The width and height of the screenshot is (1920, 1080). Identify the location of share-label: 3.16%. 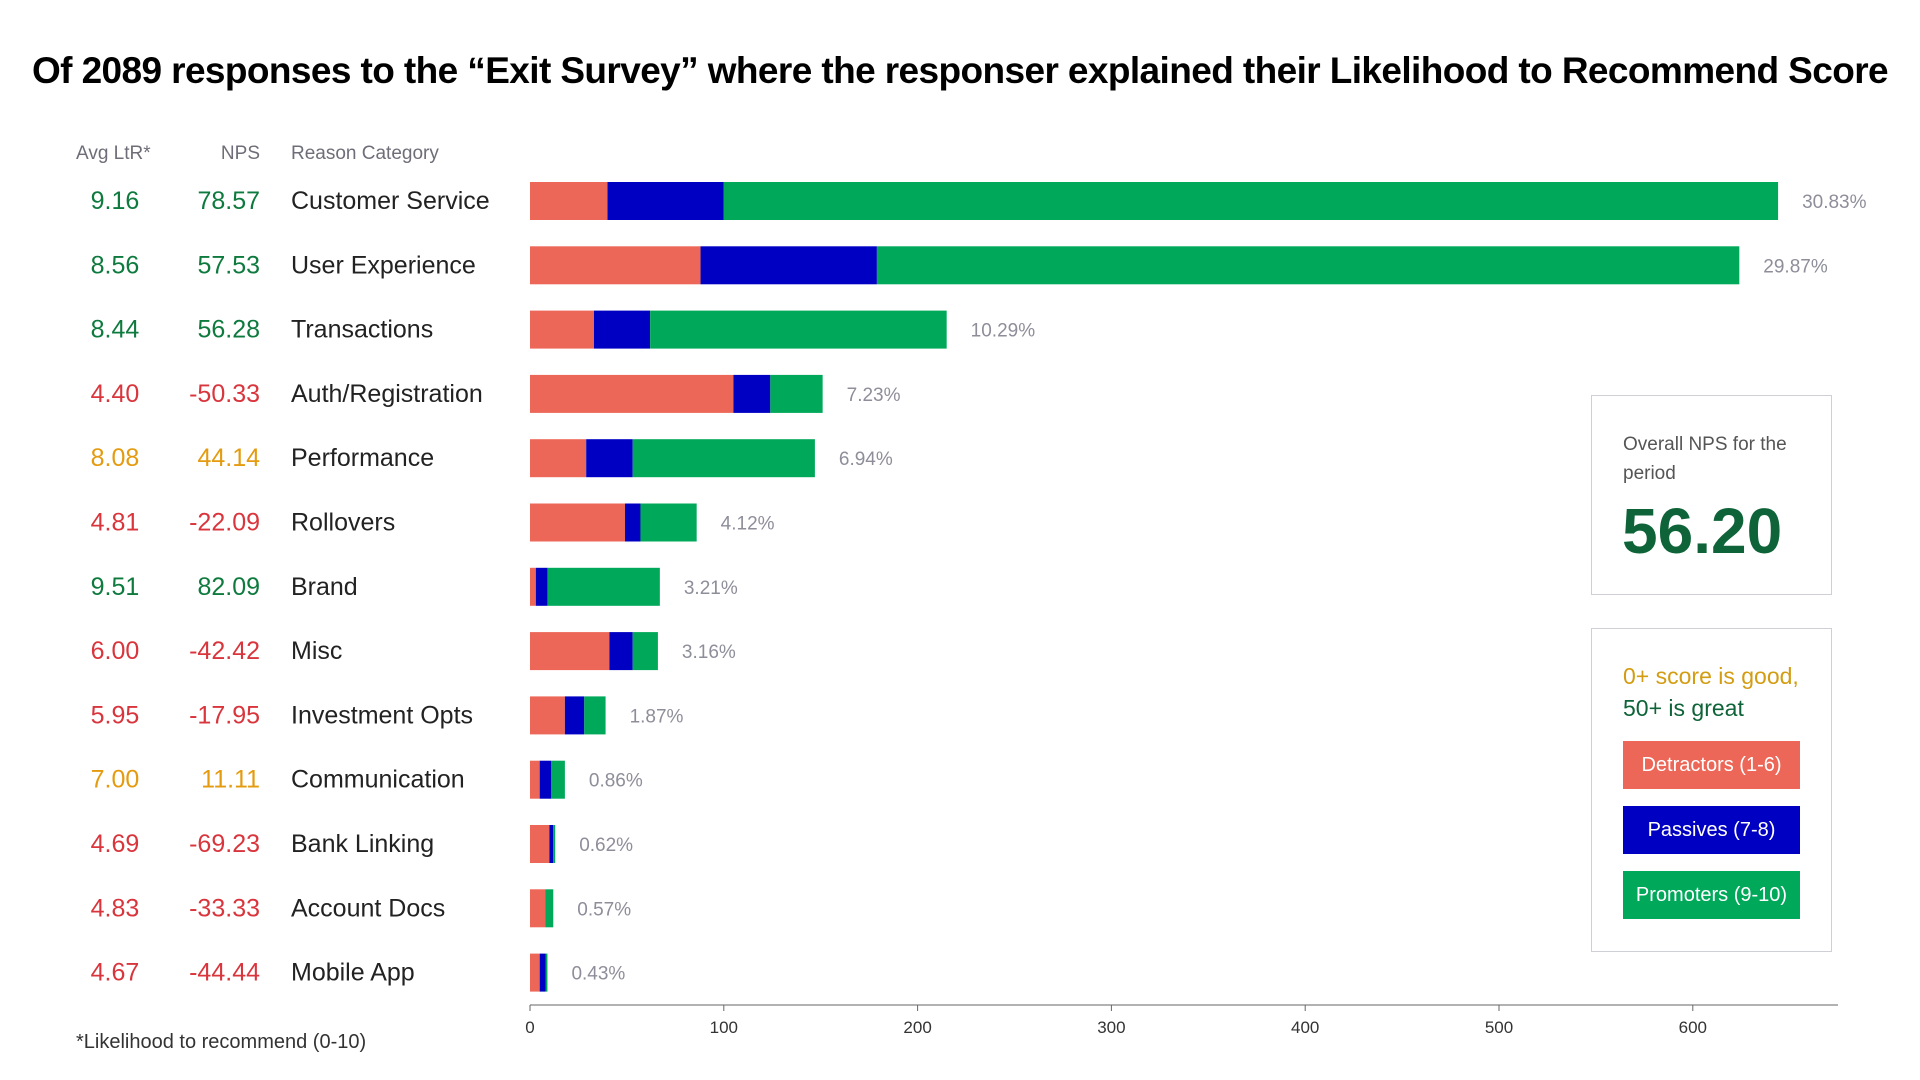
(709, 652).